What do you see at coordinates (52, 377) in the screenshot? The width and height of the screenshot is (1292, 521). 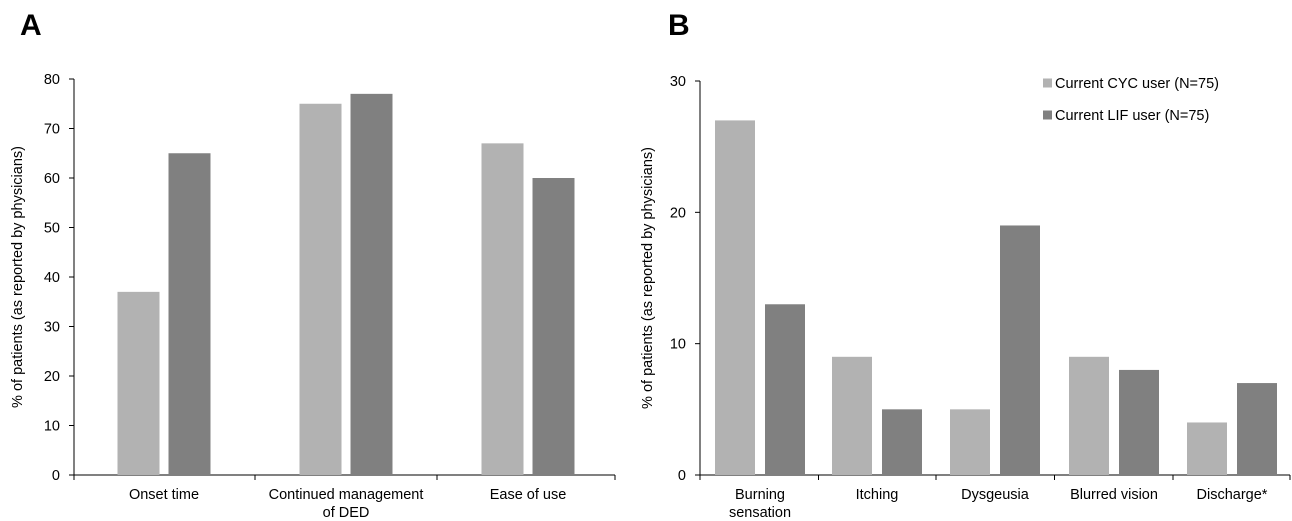 I see `panel-a-y-tick-label: 20` at bounding box center [52, 377].